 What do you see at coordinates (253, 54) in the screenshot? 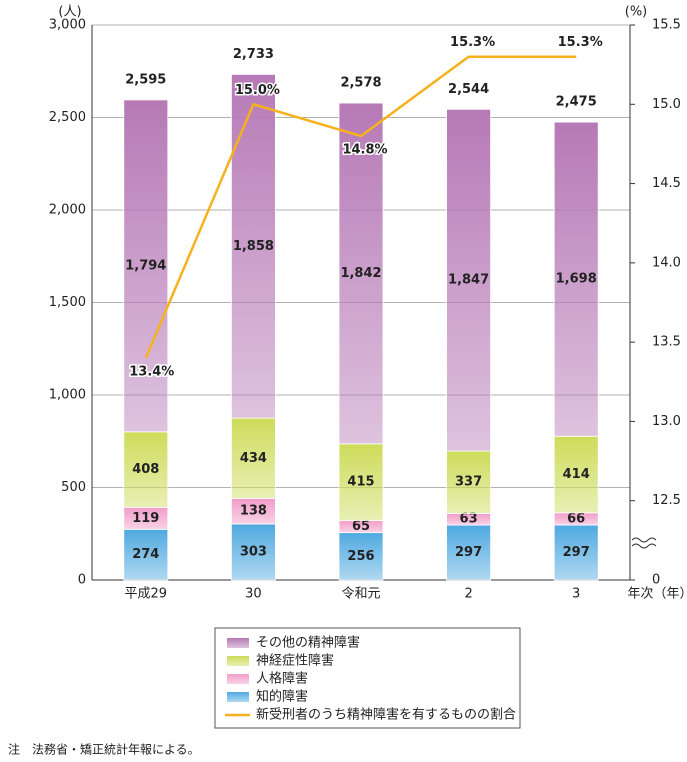
I see `total-label: 2,733` at bounding box center [253, 54].